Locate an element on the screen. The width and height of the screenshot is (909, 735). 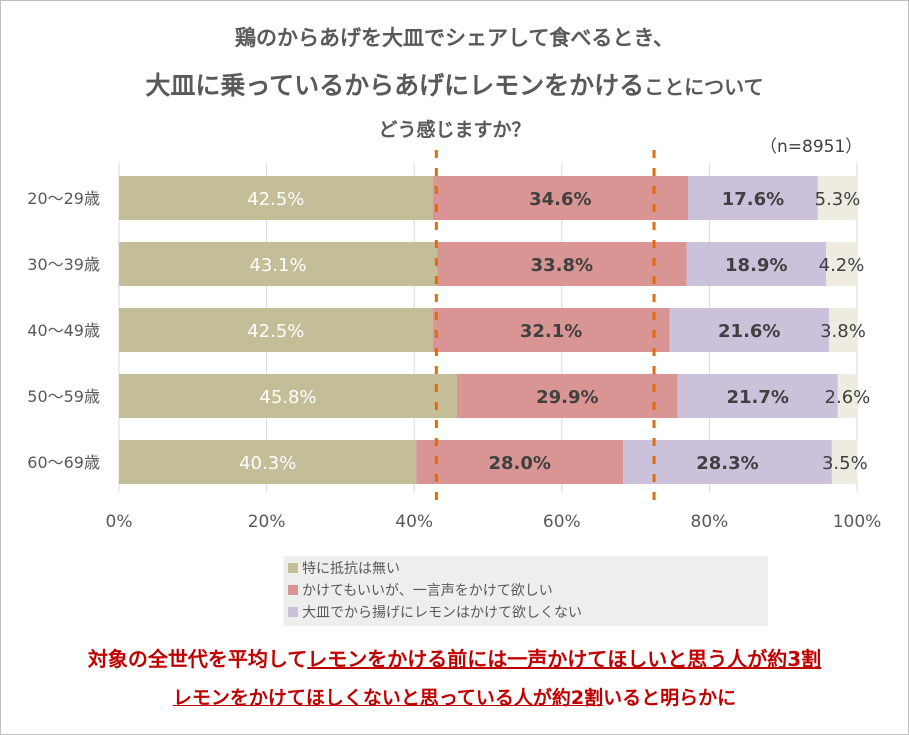
data-label-0-1: 34.6% is located at coordinates (560, 199).